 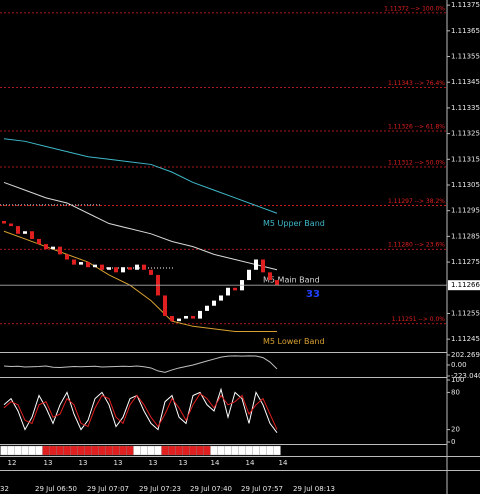 I want to click on fib-label: 1.11312 --> 50.0%, so click(x=416, y=163).